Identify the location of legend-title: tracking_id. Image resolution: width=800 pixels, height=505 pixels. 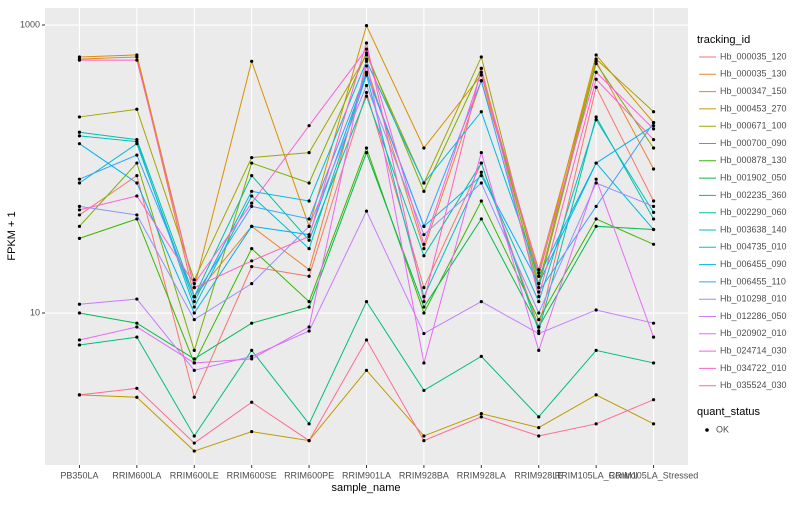
(723, 40).